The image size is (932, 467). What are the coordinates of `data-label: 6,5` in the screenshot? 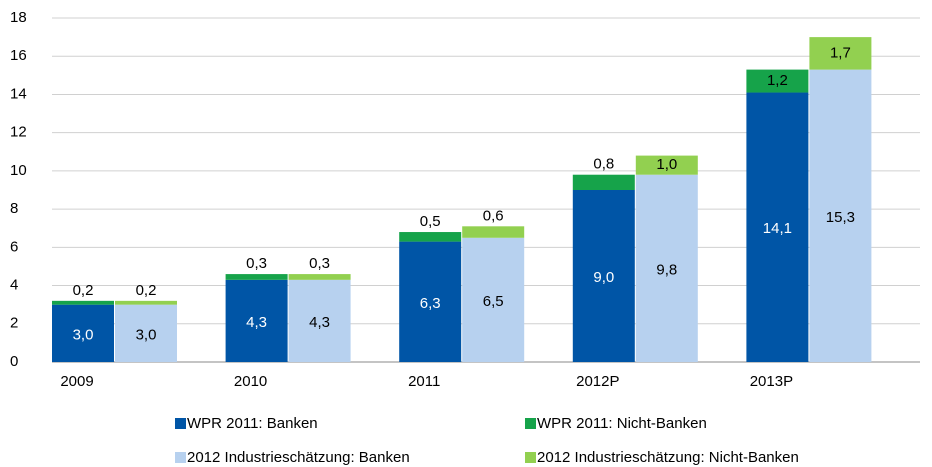 It's located at (493, 301).